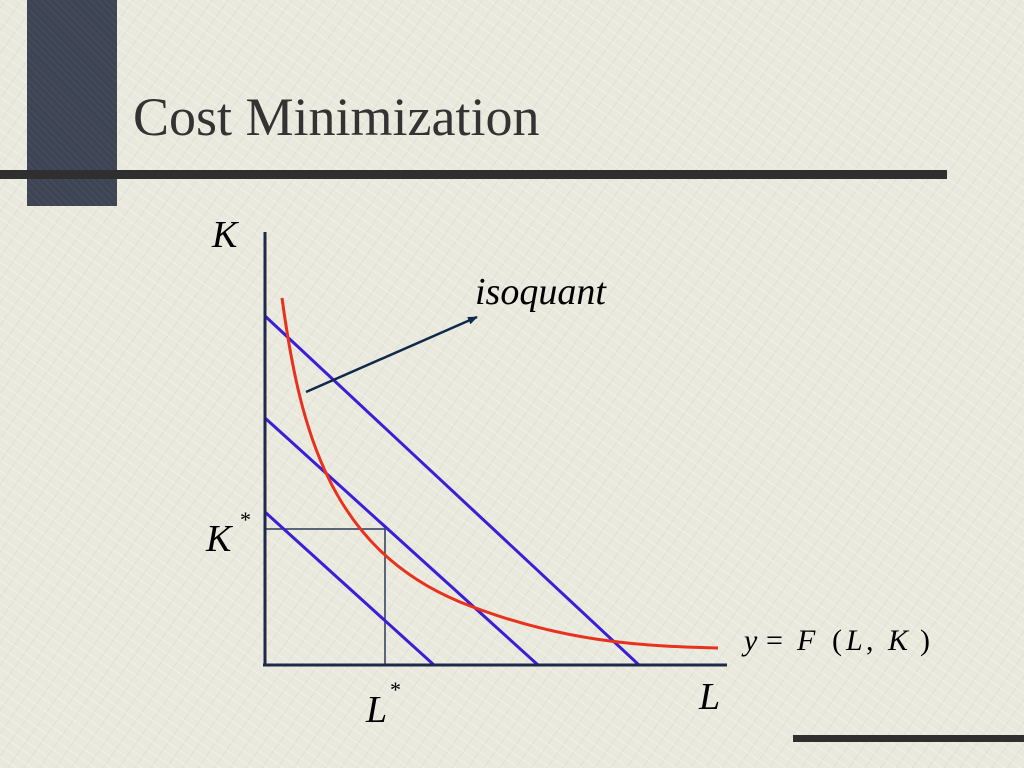 This screenshot has height=768, width=1024. I want to click on pf-open-paren: (, so click(837, 640).